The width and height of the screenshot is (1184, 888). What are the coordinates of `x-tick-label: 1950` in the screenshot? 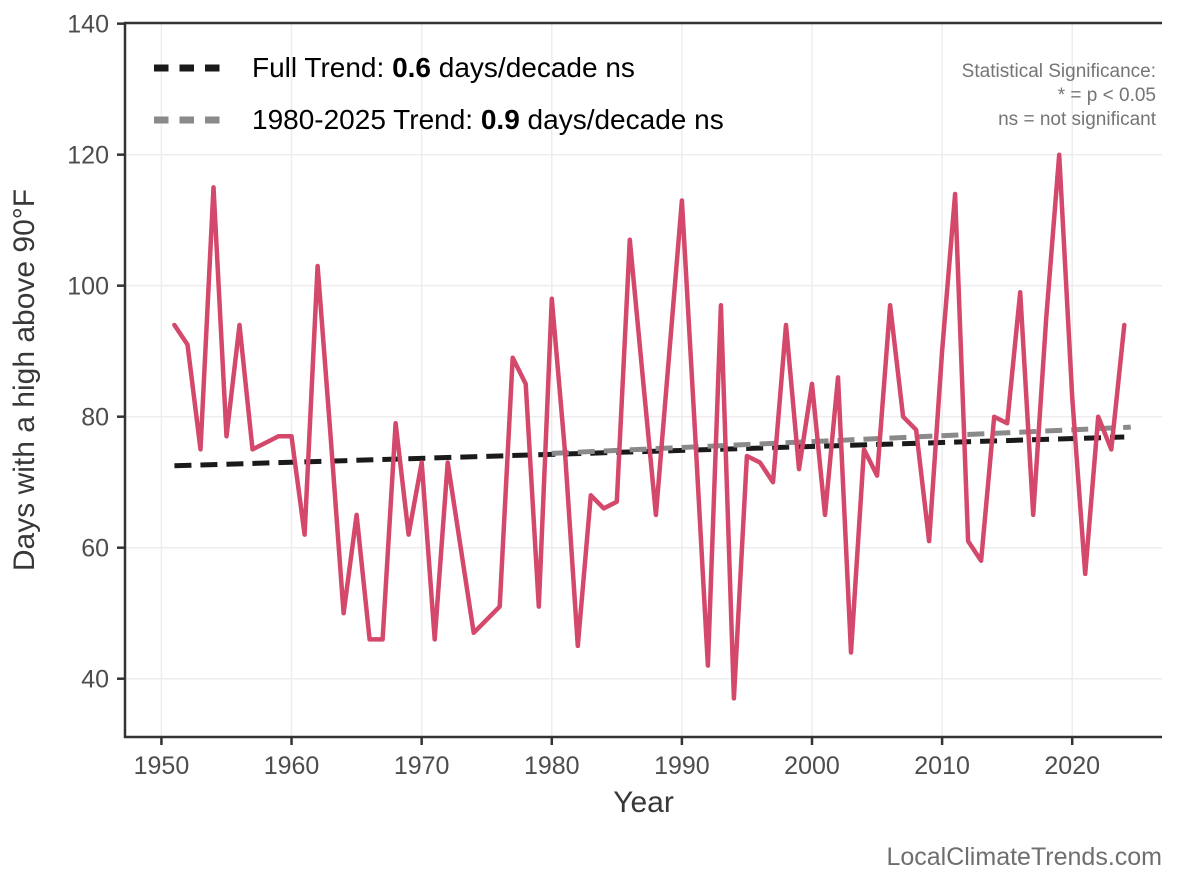 It's located at (162, 766).